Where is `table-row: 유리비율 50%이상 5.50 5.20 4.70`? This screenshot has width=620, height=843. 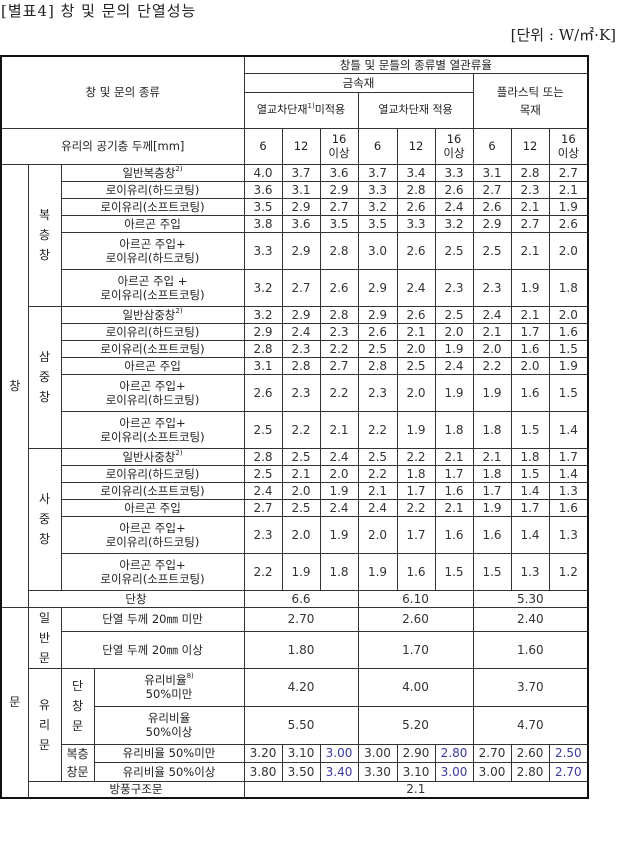 table-row: 유리비율 50%이상 5.50 5.20 4.70 is located at coordinates (295, 725).